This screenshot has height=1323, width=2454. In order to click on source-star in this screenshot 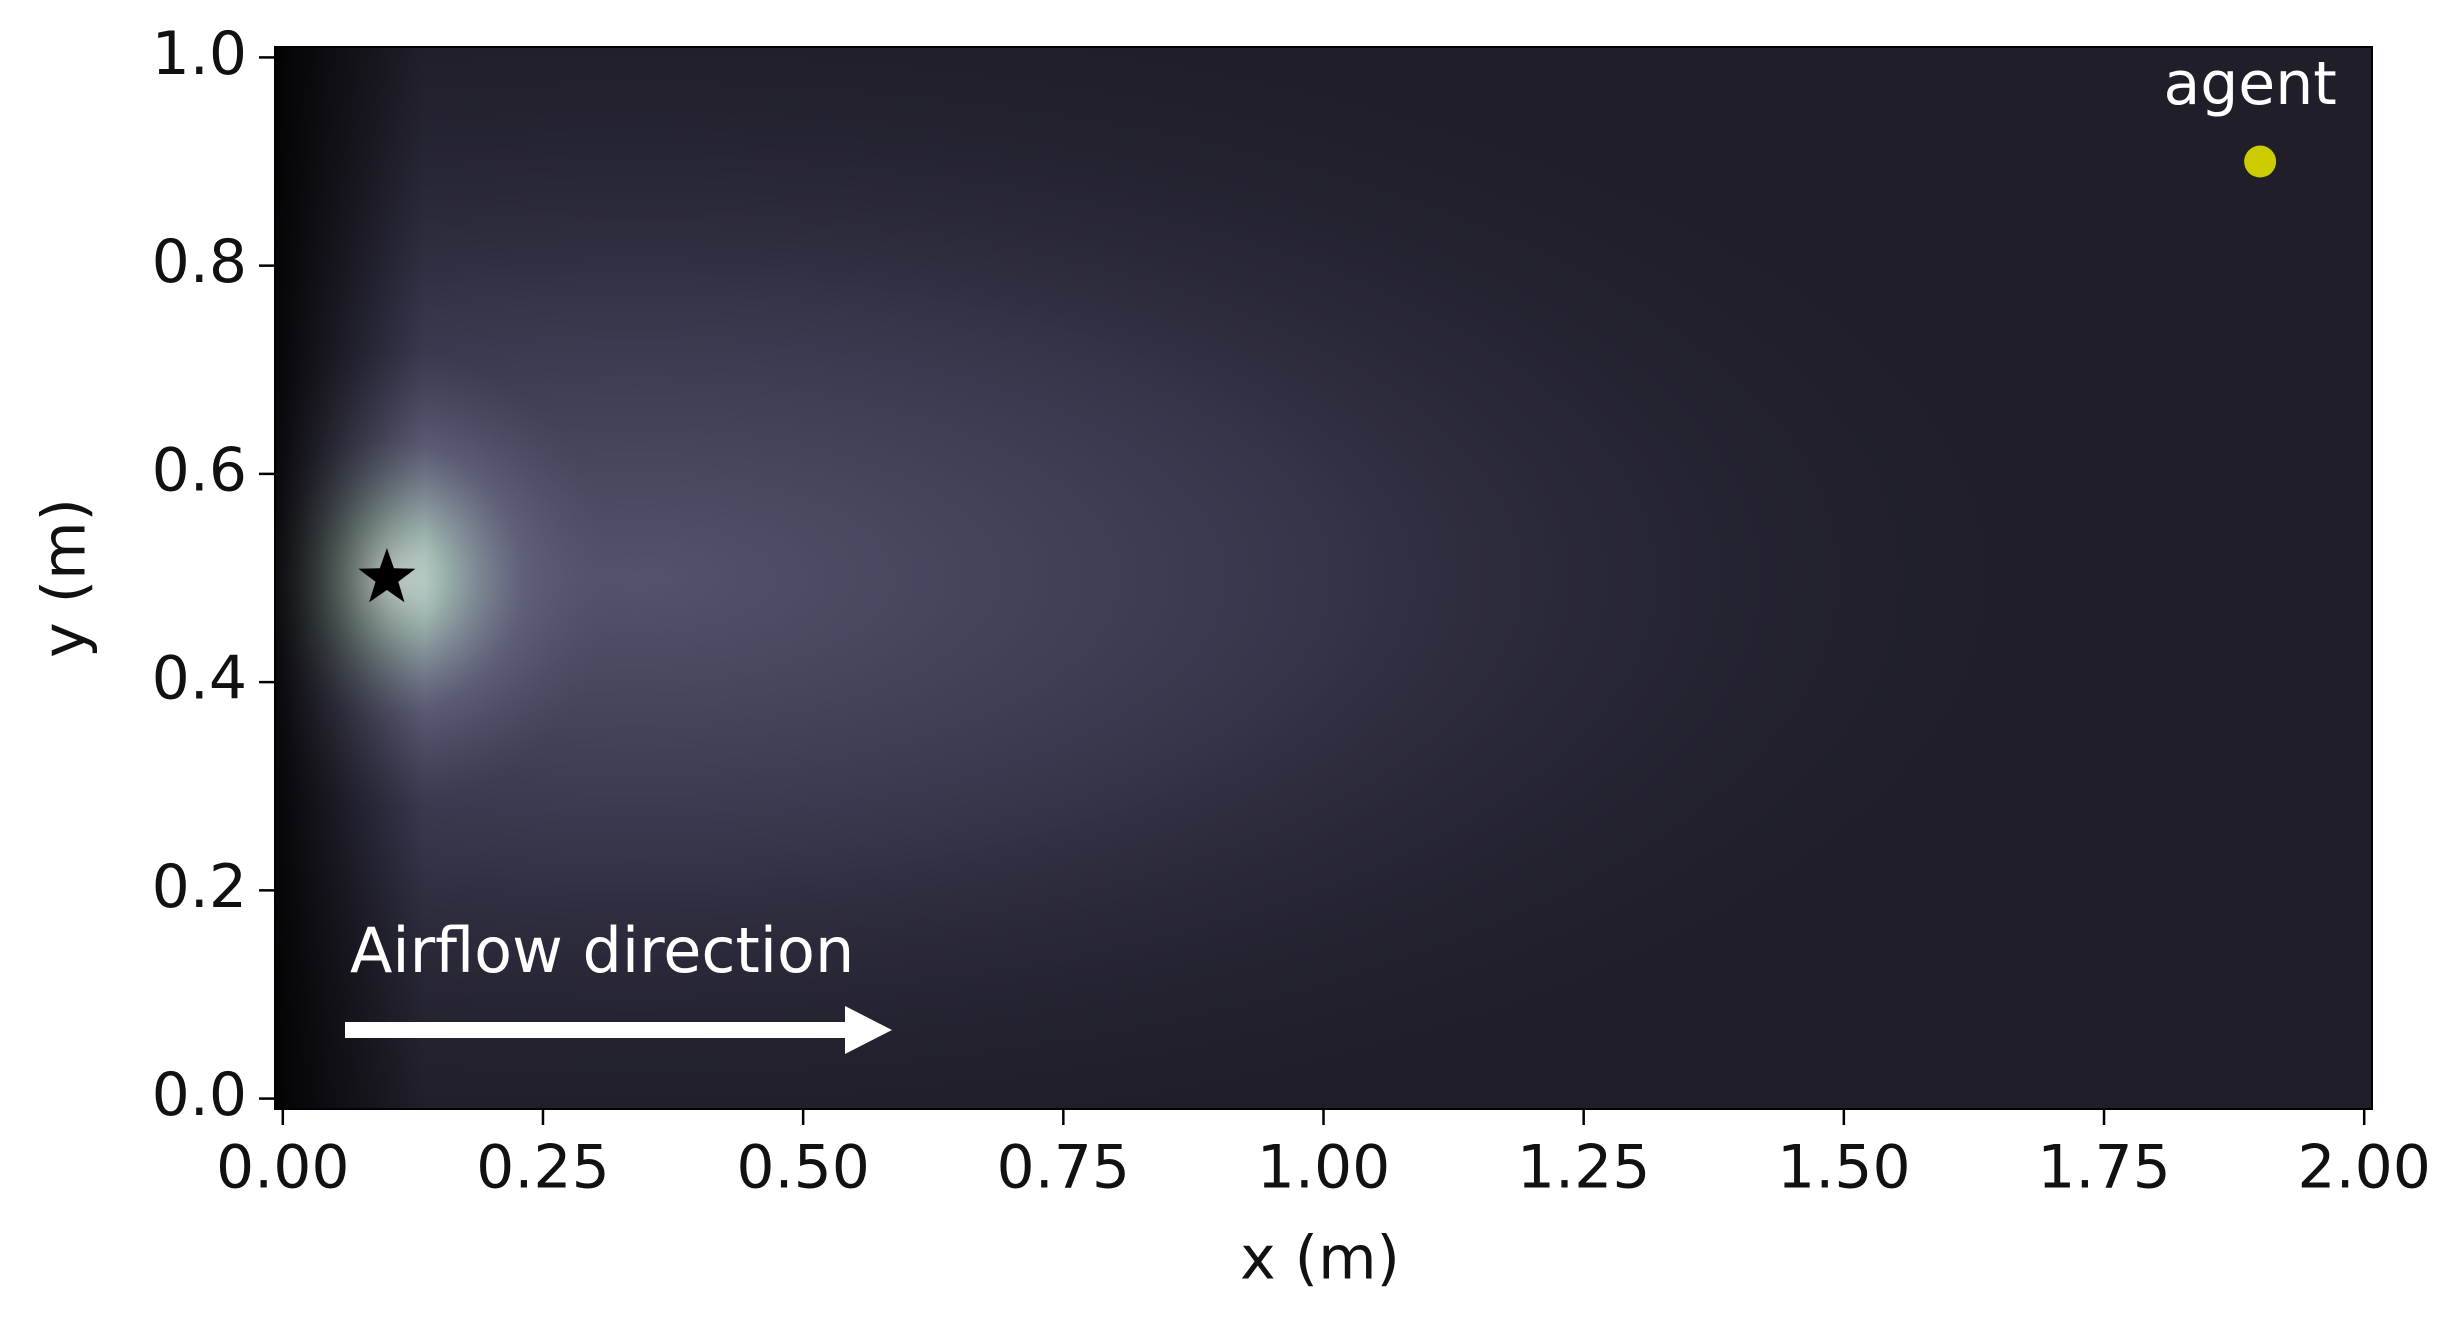, I will do `click(387, 575)`.